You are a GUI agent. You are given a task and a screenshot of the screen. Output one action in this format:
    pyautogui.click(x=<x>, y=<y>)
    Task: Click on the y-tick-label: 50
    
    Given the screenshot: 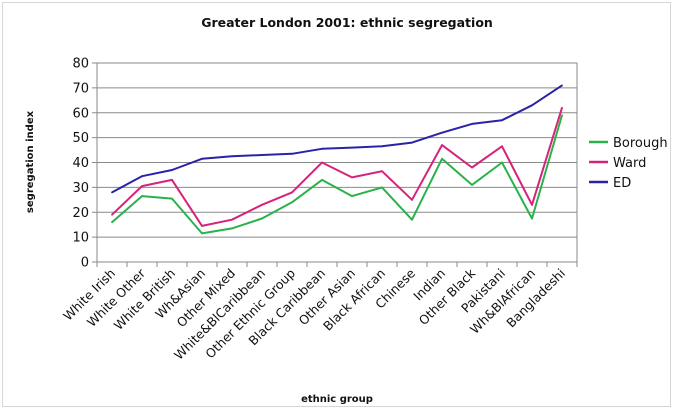 What is the action you would take?
    pyautogui.click(x=80, y=138)
    